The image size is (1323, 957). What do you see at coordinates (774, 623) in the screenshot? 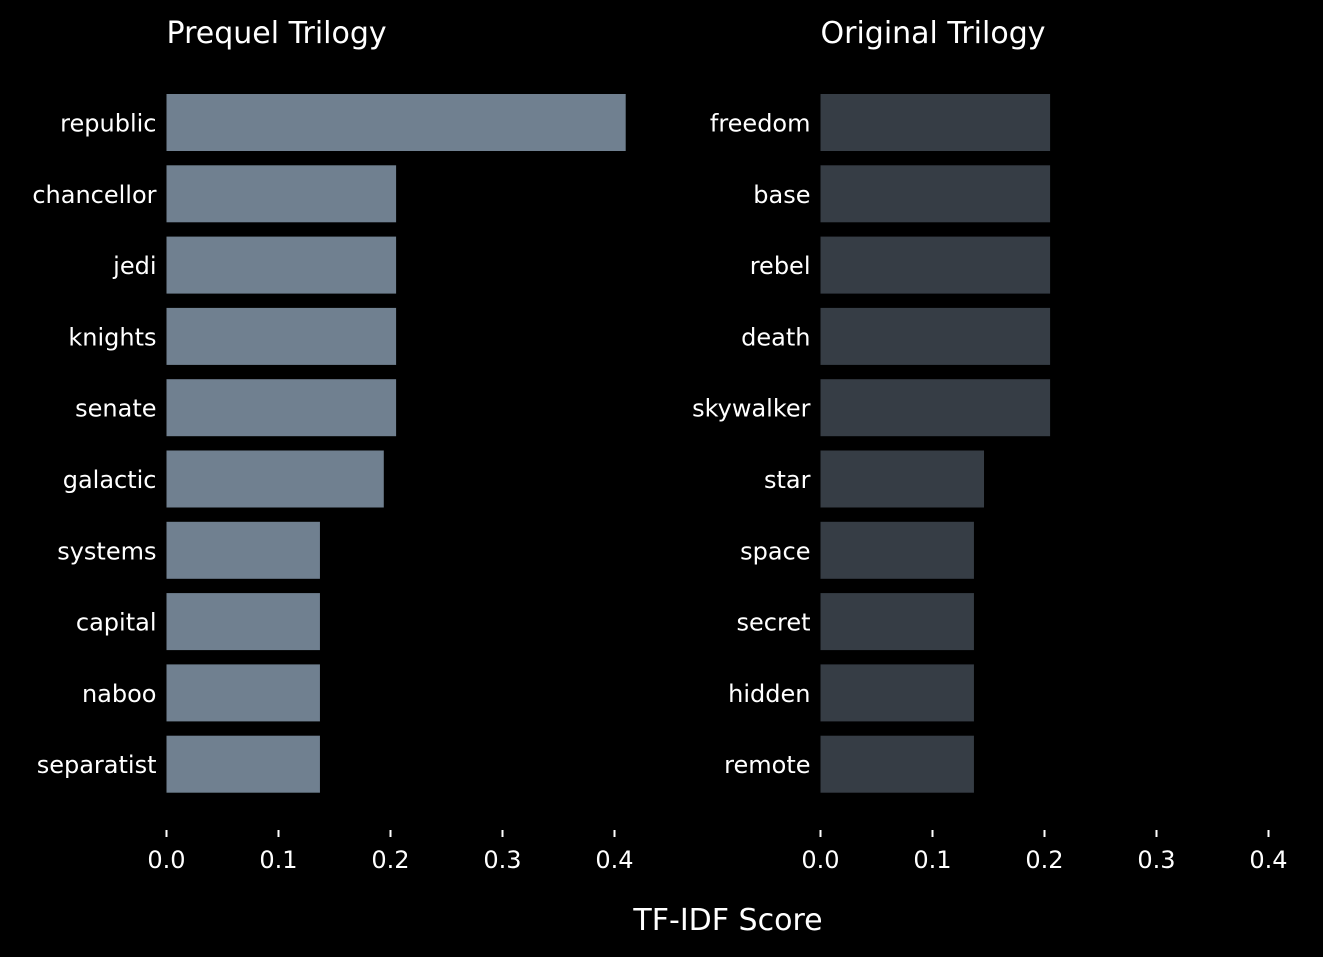
I see `category-label: secret` at bounding box center [774, 623].